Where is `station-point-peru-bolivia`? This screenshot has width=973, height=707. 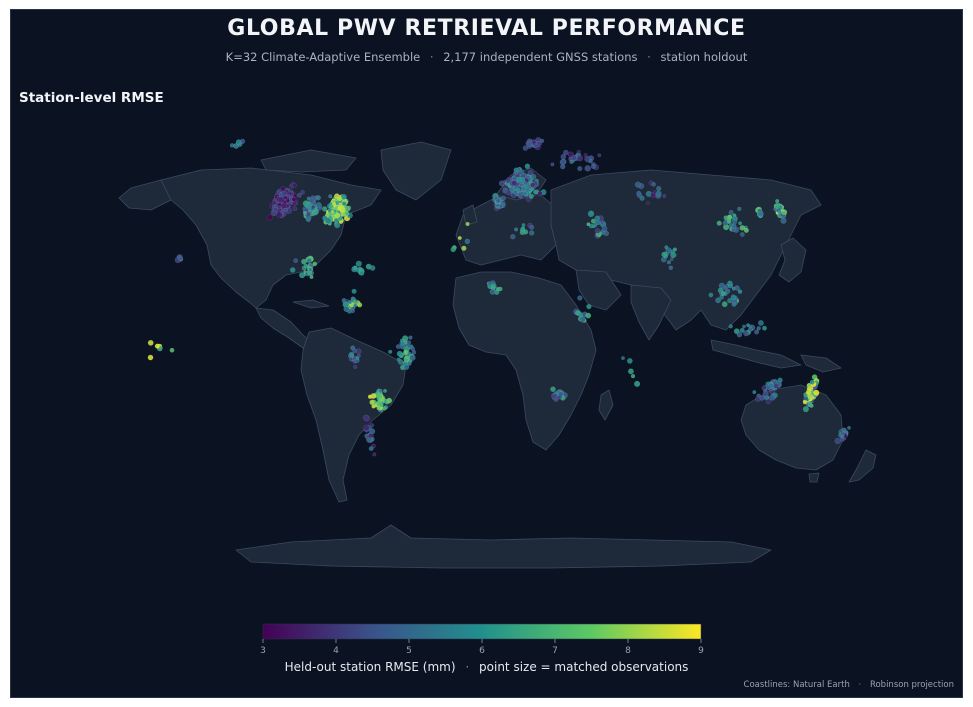
station-point-peru-bolivia is located at coordinates (357, 358).